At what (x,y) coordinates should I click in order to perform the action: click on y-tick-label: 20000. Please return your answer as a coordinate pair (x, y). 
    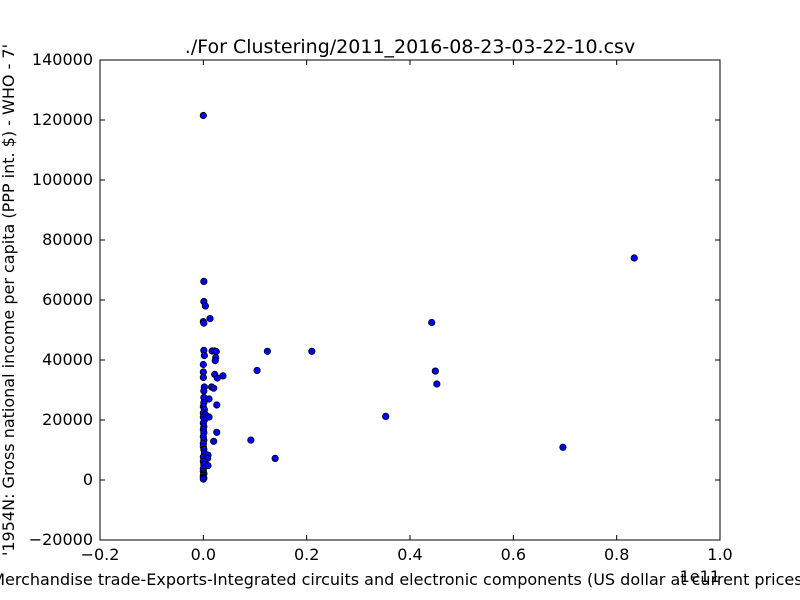
    Looking at the image, I should click on (67, 419).